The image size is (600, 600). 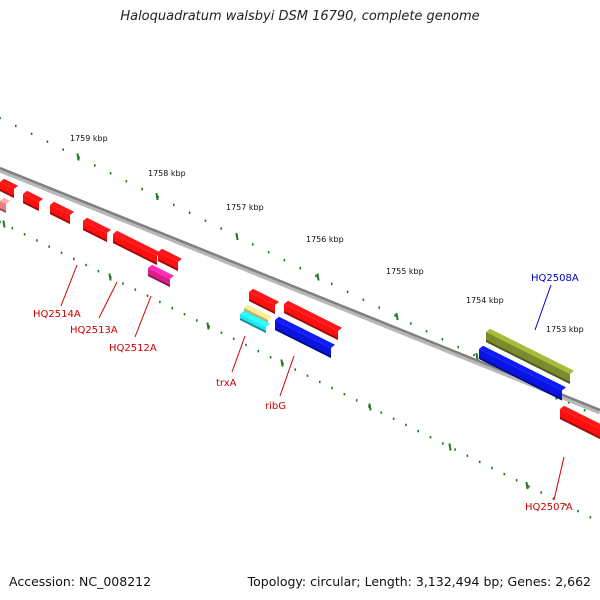 What do you see at coordinates (325, 239) in the screenshot?
I see `tick-label: 1756 kbp` at bounding box center [325, 239].